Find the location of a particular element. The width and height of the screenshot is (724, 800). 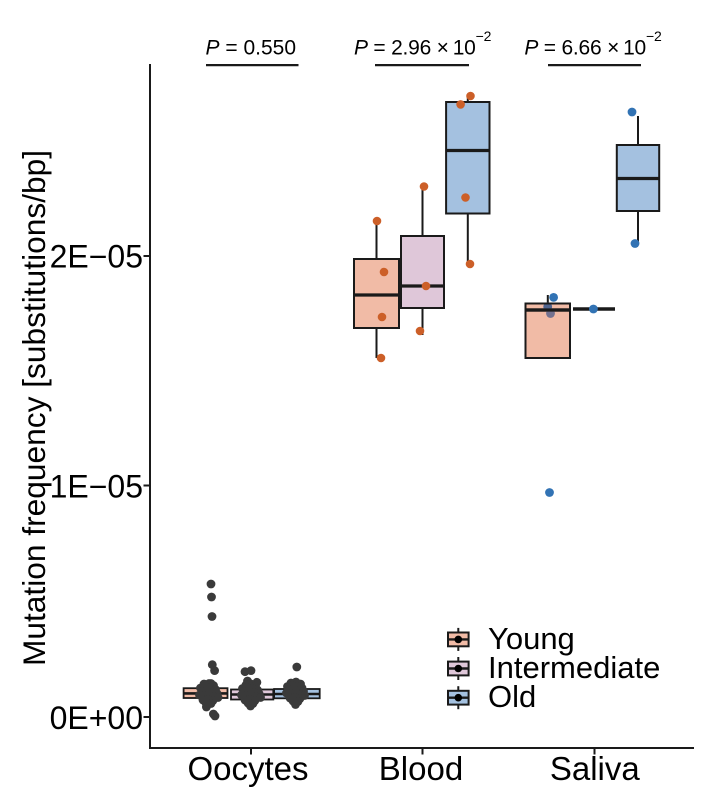

svg-text: 0E+00 is located at coordinates (96, 718).